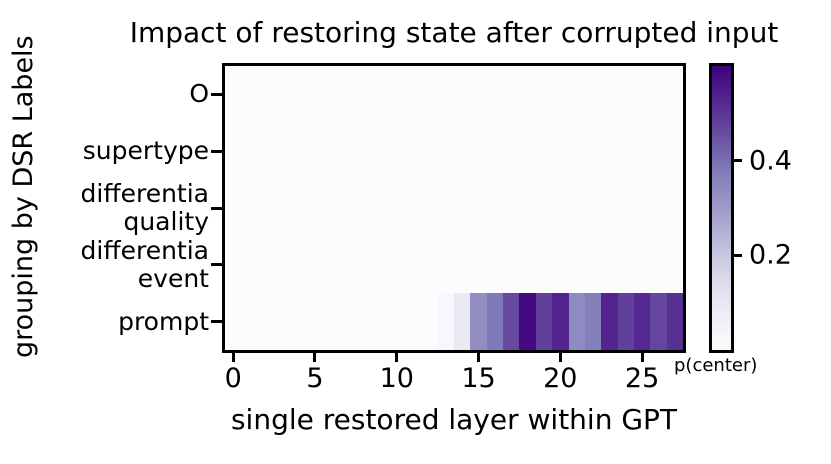 The width and height of the screenshot is (831, 464). I want to click on colorbar-tick-label: 0.2, so click(770, 255).